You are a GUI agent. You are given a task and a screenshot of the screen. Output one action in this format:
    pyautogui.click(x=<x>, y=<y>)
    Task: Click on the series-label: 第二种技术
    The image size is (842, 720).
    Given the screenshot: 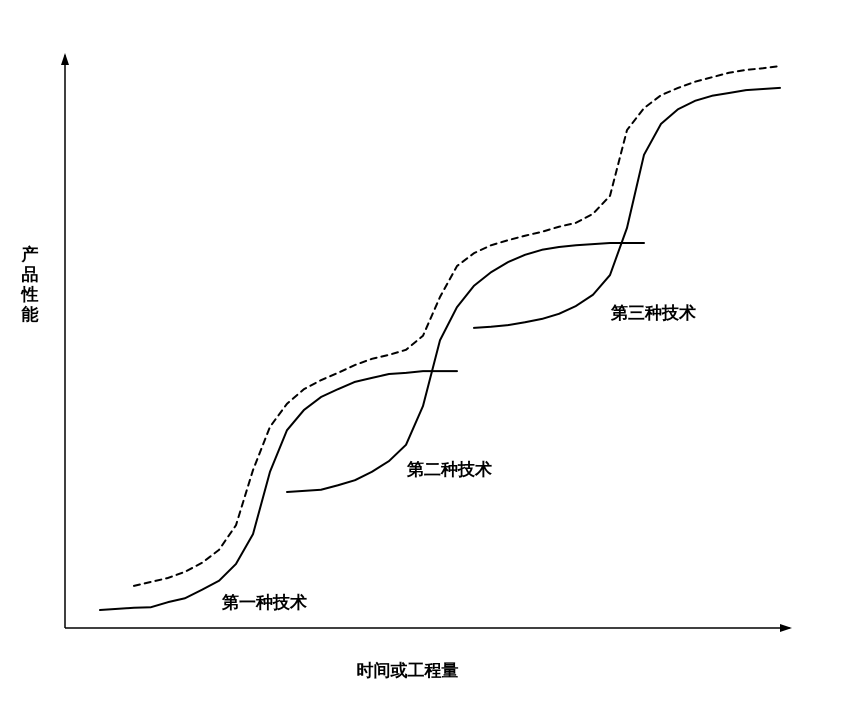 What is the action you would take?
    pyautogui.click(x=449, y=470)
    